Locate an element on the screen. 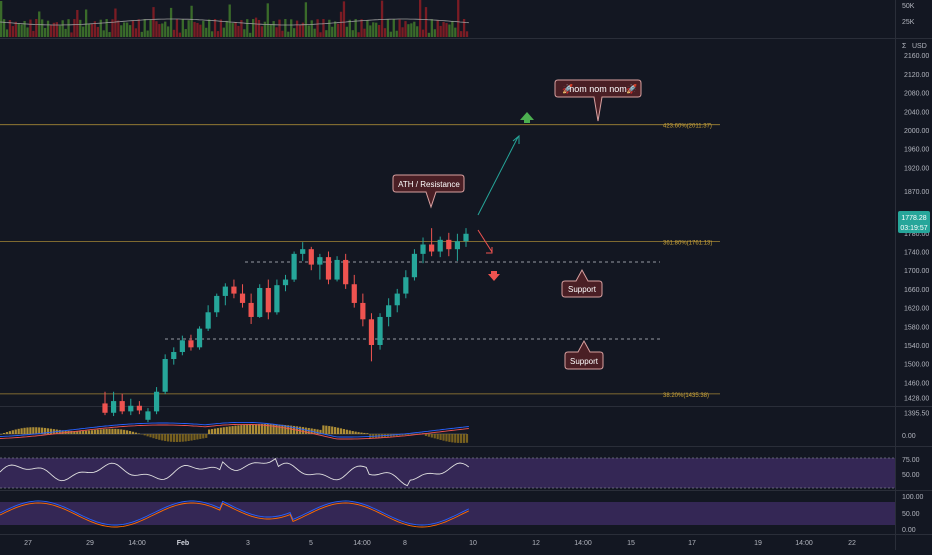 The width and height of the screenshot is (932, 555). time-label: 14:00 is located at coordinates (583, 543).